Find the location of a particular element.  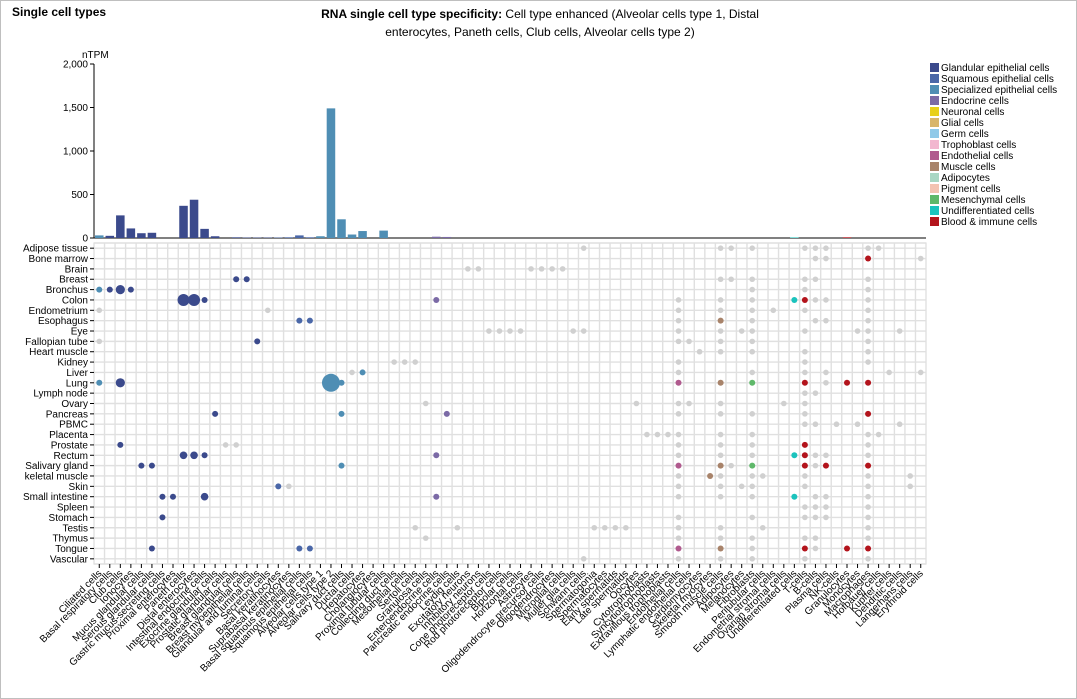

legend-label: Neuronal cells is located at coordinates (972, 112).